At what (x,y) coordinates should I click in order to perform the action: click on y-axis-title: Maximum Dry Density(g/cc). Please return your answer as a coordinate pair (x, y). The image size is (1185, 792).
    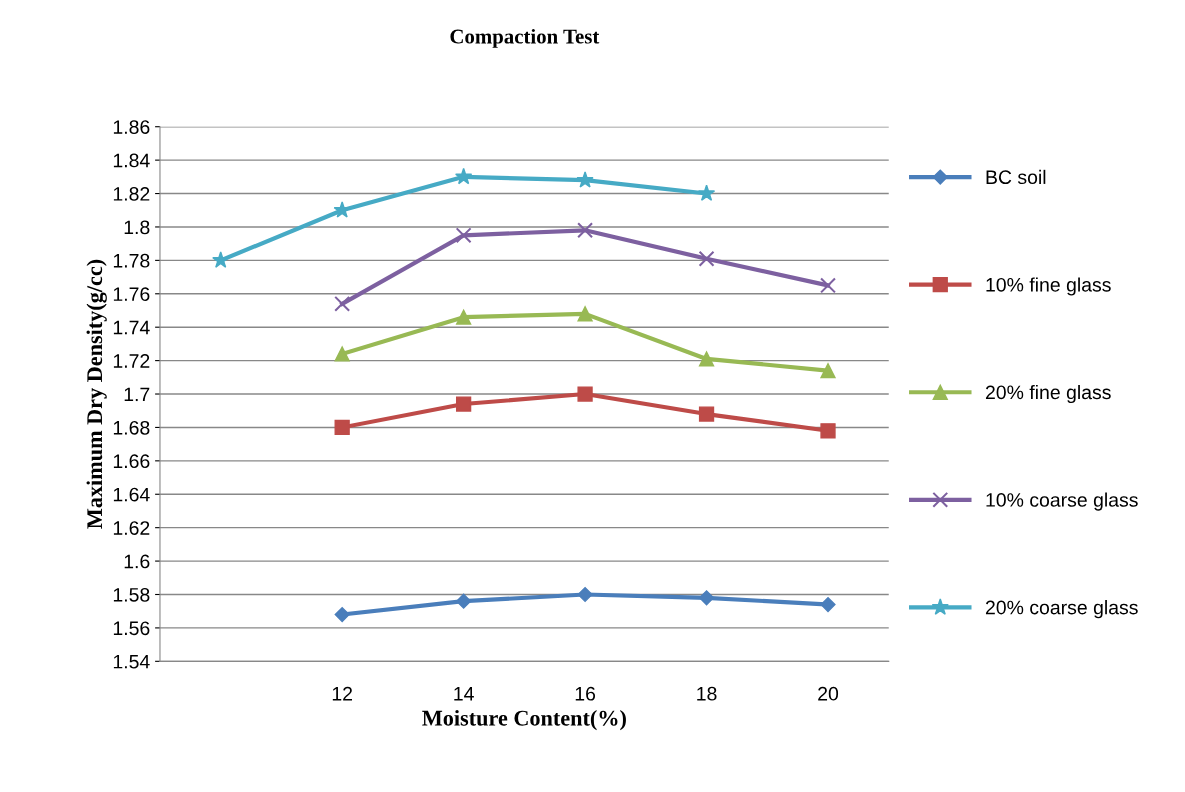
    Looking at the image, I should click on (96, 394).